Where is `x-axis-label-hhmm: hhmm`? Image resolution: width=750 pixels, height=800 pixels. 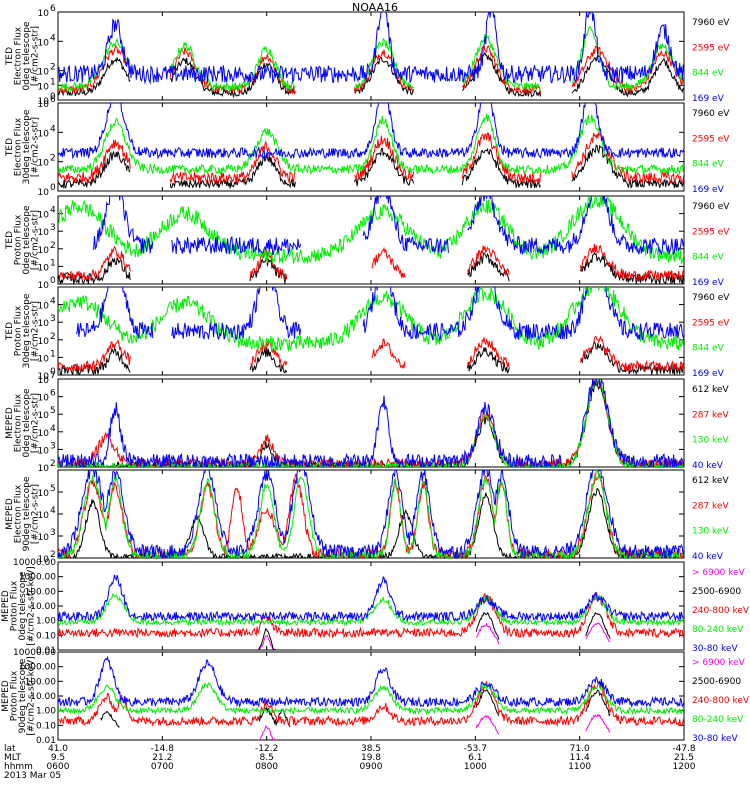
x-axis-label-hhmm: hhmm is located at coordinates (18, 767).